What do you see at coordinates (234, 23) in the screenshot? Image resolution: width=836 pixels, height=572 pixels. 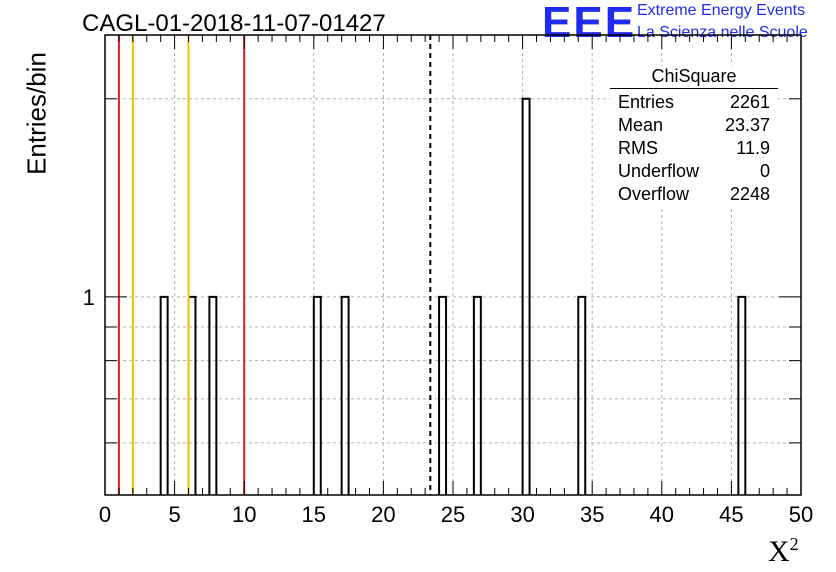 I see `chart-title: CAGL-01-2018-11-07-01427` at bounding box center [234, 23].